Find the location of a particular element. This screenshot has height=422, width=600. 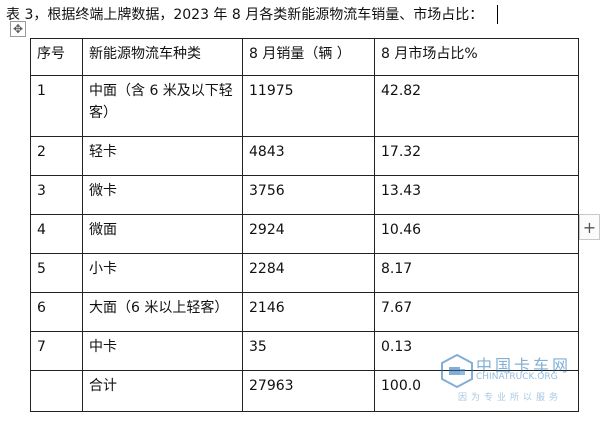

cell-type: 合计 is located at coordinates (162, 391).